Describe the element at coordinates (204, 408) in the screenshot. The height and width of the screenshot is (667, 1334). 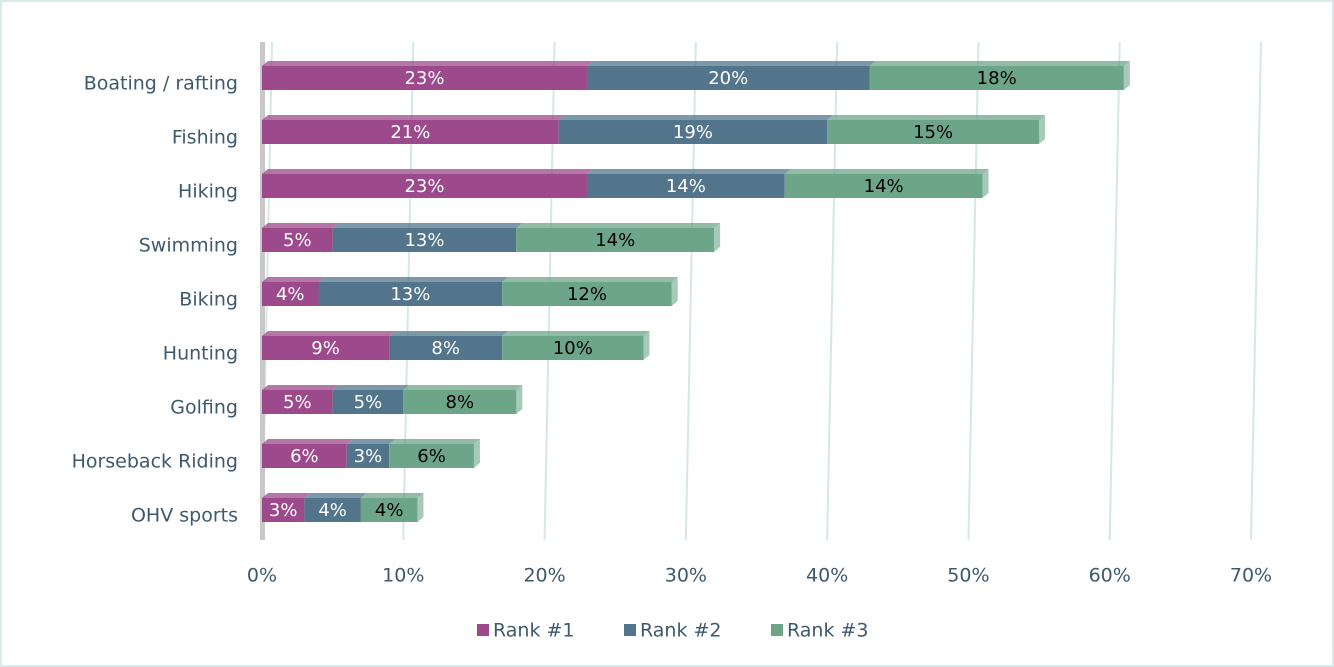
I see `y-tick-label: Golfing` at that location.